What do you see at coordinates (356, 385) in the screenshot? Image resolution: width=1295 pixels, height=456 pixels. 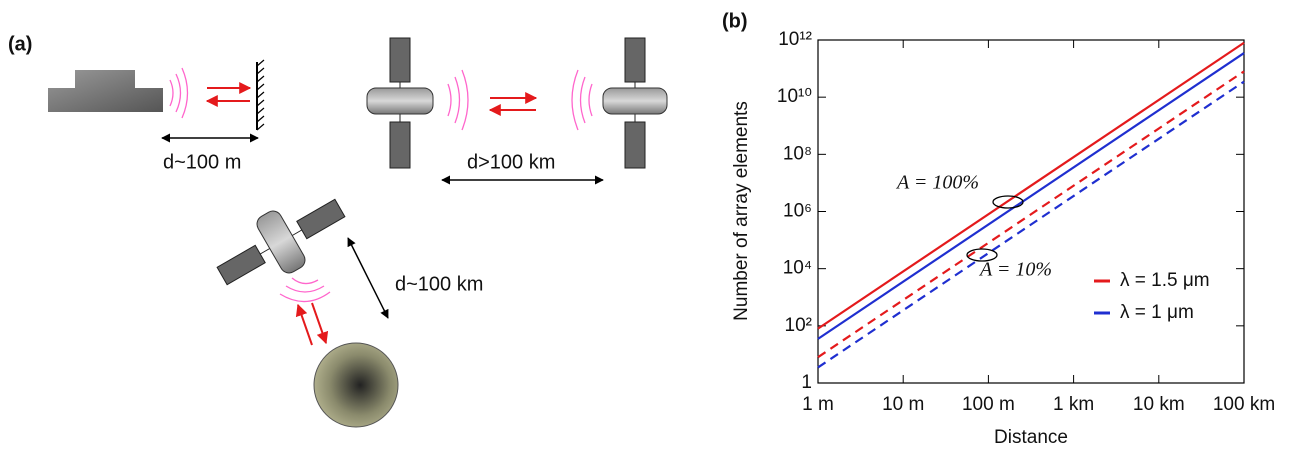 I see `planet` at bounding box center [356, 385].